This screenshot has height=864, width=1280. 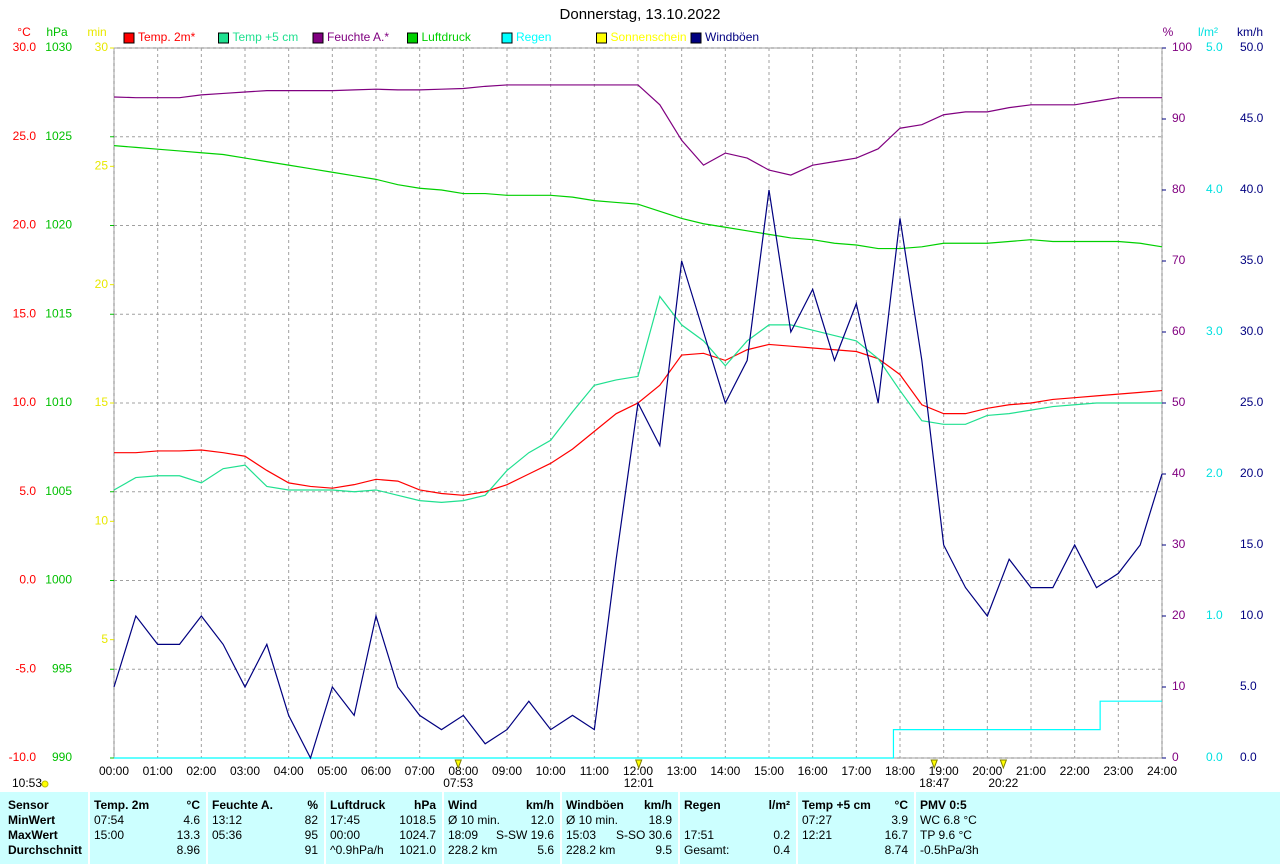 What do you see at coordinates (1179, 118) in the screenshot?
I see `y-tick-label: 90` at bounding box center [1179, 118].